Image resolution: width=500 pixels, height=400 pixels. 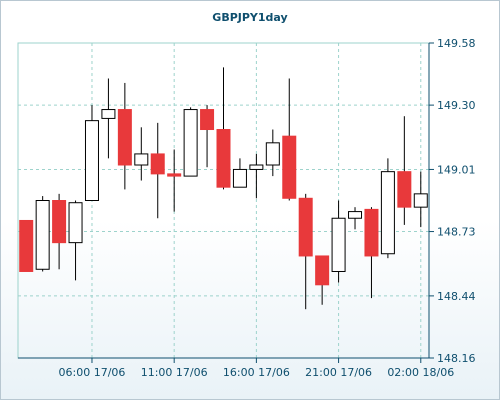 What do you see at coordinates (456, 169) in the screenshot?
I see `y-tick-label: 149.01` at bounding box center [456, 169].